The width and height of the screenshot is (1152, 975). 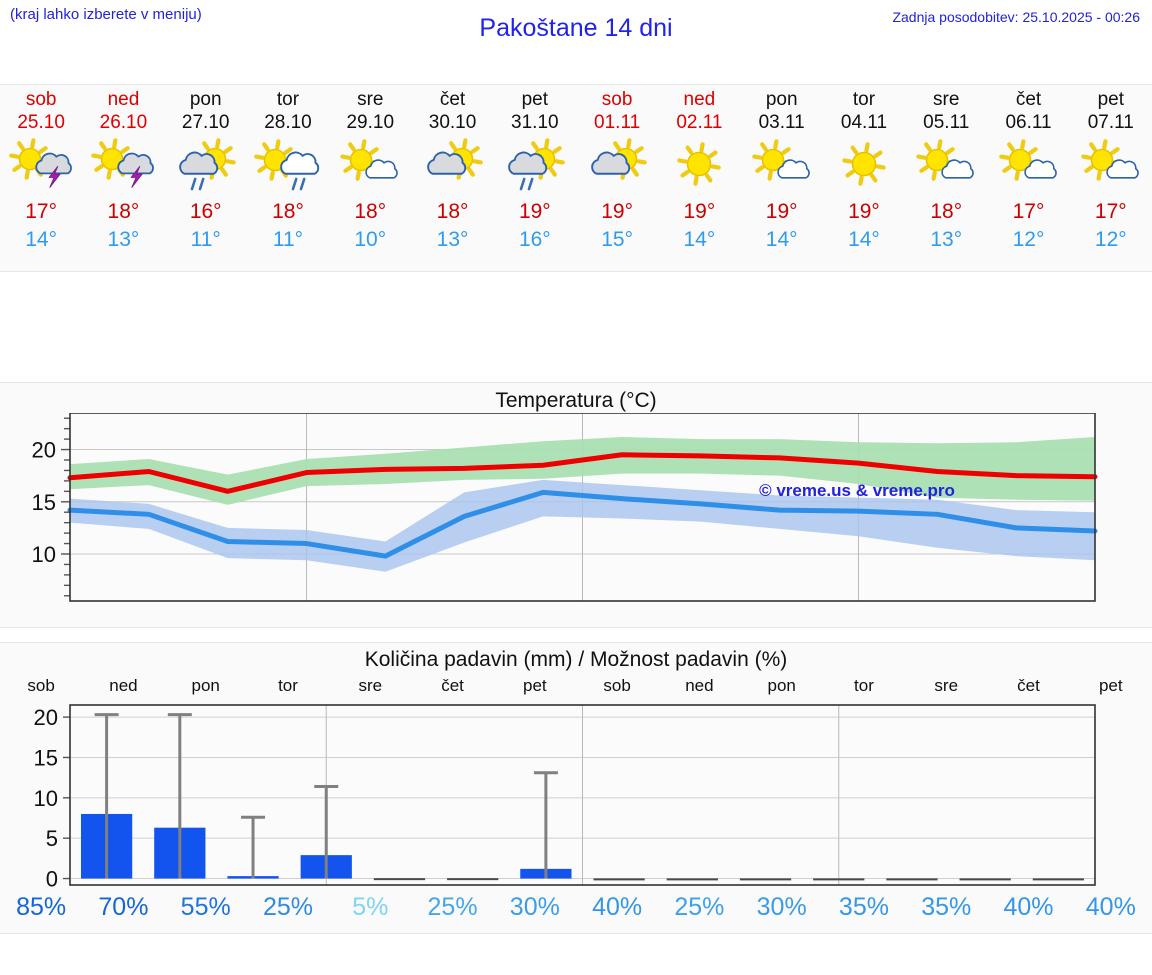 I want to click on forecast-day-column: tor 28.10 18° 11°, so click(x=288, y=178).